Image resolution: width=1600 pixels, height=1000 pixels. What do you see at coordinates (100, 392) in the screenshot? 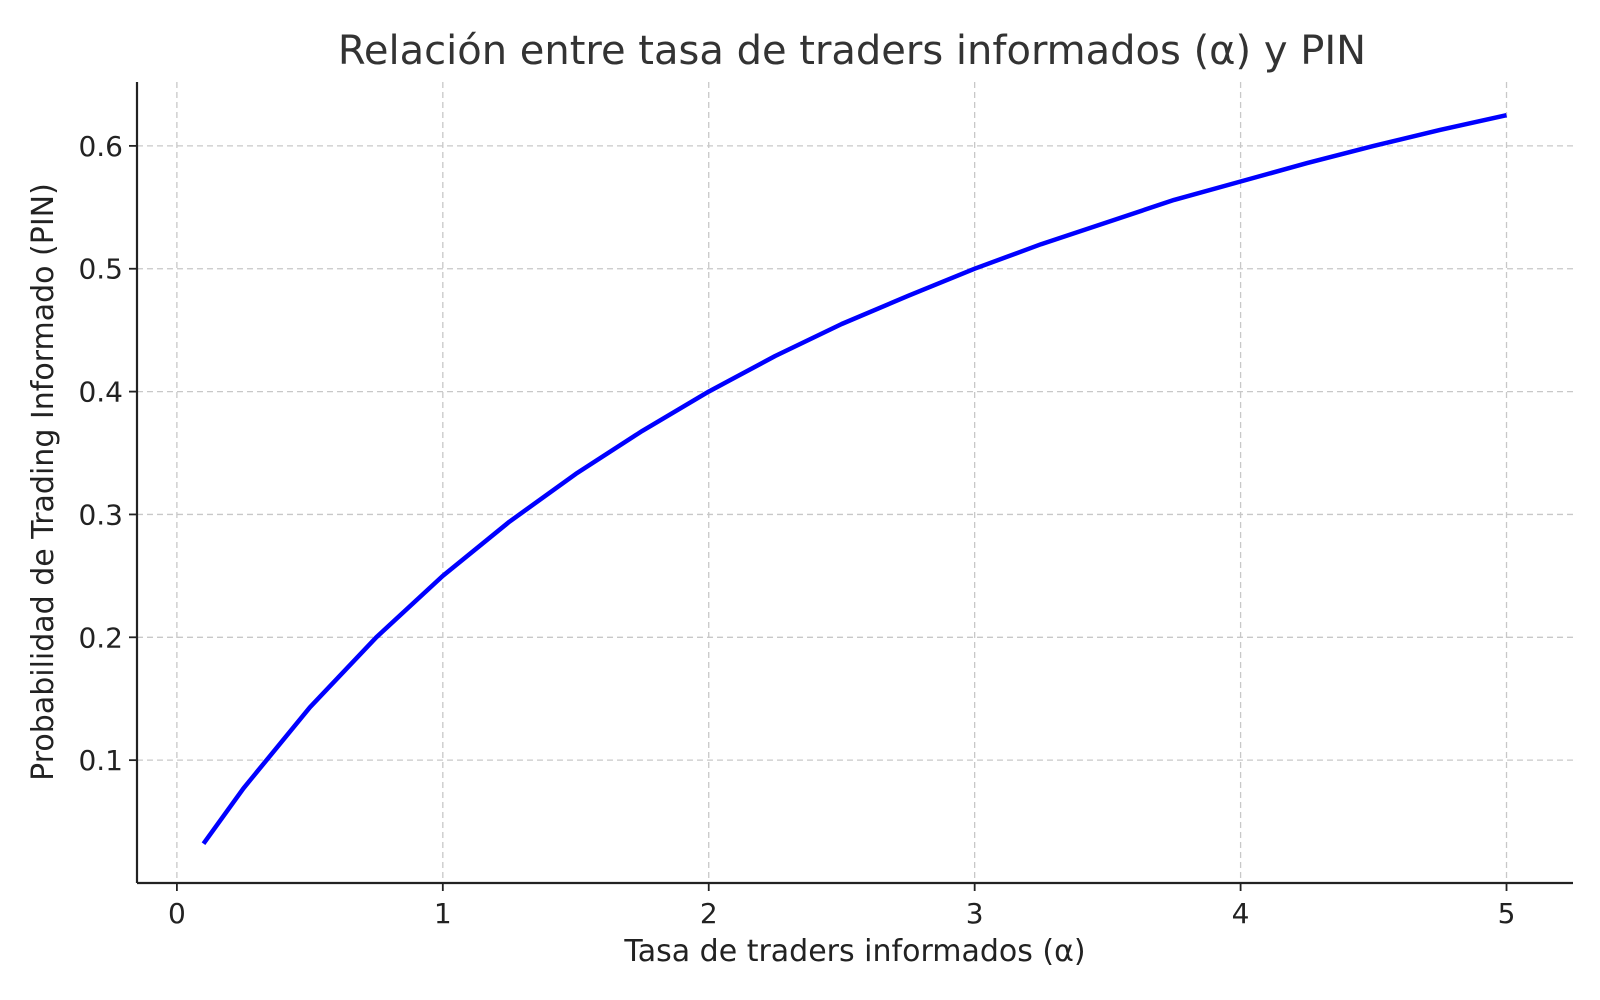
I see `y-tick-label: 0.4` at bounding box center [100, 392].